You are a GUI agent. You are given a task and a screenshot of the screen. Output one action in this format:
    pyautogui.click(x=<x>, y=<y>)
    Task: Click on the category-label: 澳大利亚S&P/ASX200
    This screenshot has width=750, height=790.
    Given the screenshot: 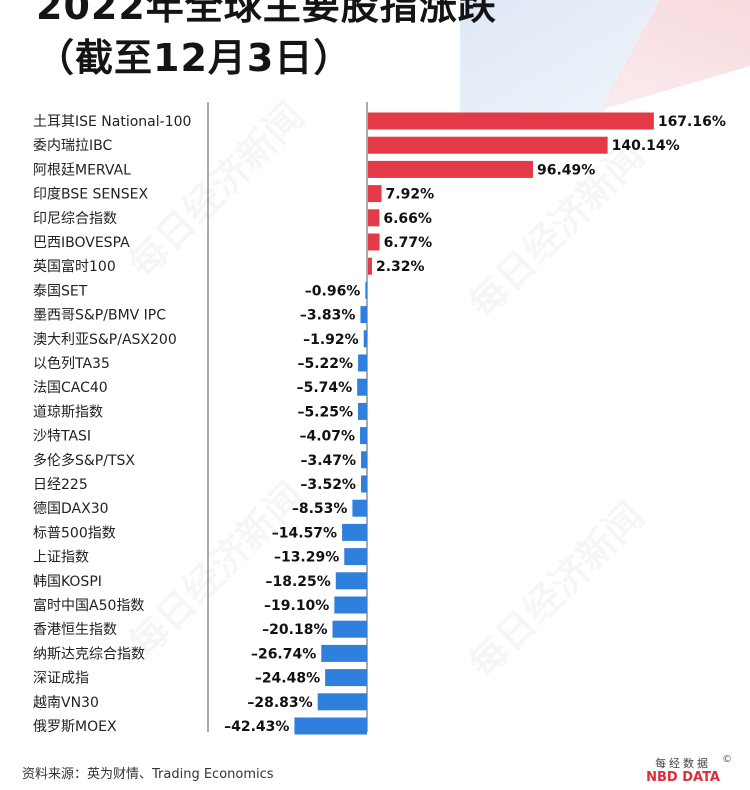 What is the action you would take?
    pyautogui.click(x=105, y=340)
    